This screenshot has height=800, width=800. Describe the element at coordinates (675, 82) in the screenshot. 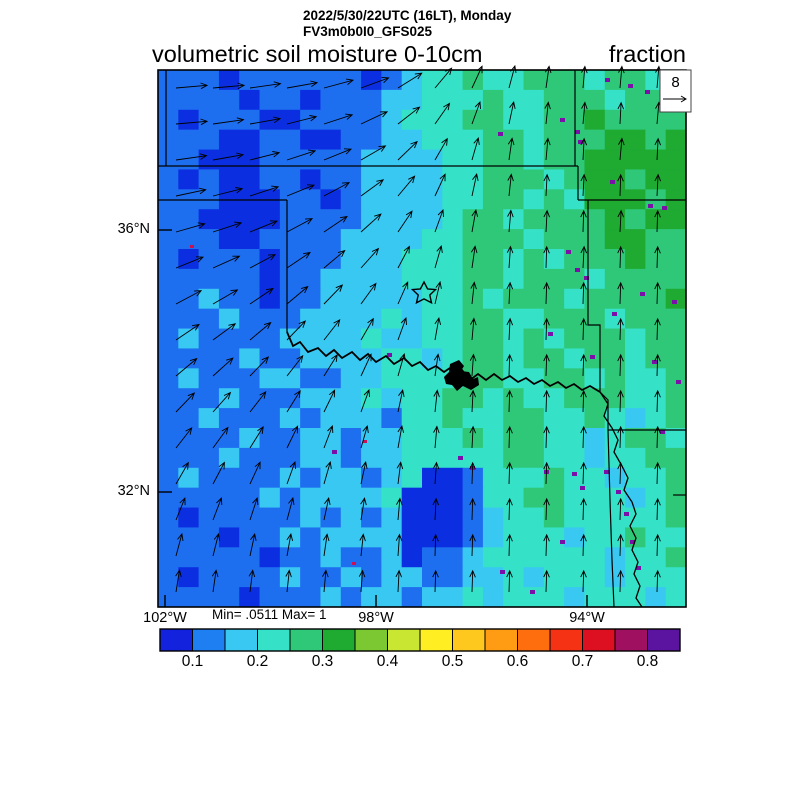

I see `reference-value: 8` at that location.